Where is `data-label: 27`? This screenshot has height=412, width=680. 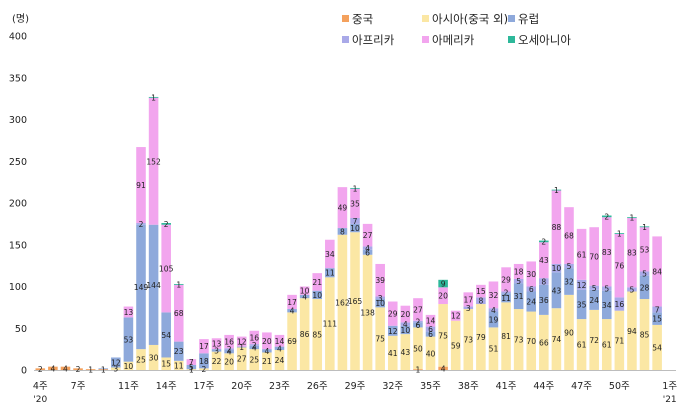 data-label: 27 is located at coordinates (418, 309).